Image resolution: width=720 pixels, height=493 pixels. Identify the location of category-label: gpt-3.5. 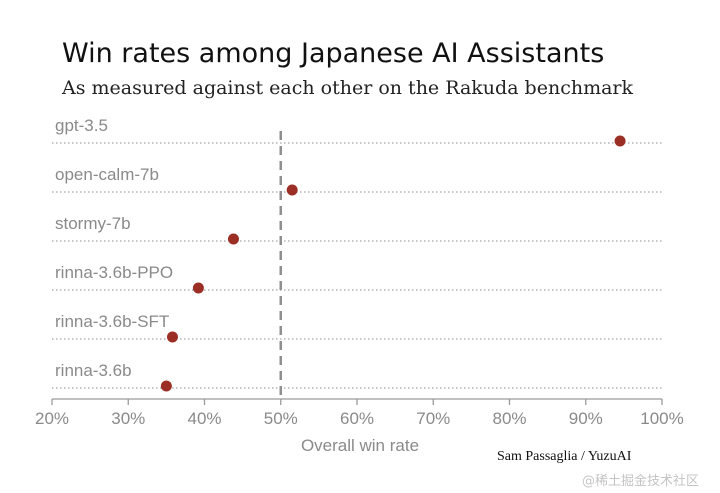
(81, 125).